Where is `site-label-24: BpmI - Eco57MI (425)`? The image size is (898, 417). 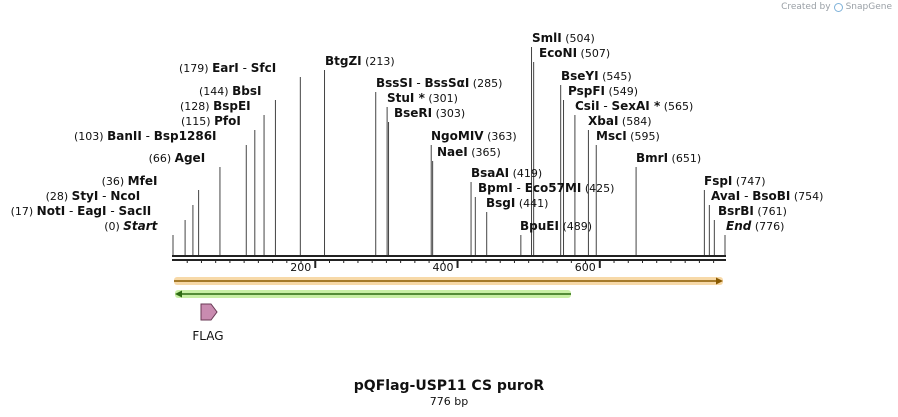 site-label-24: BpmI - Eco57MI (425) is located at coordinates (546, 188).